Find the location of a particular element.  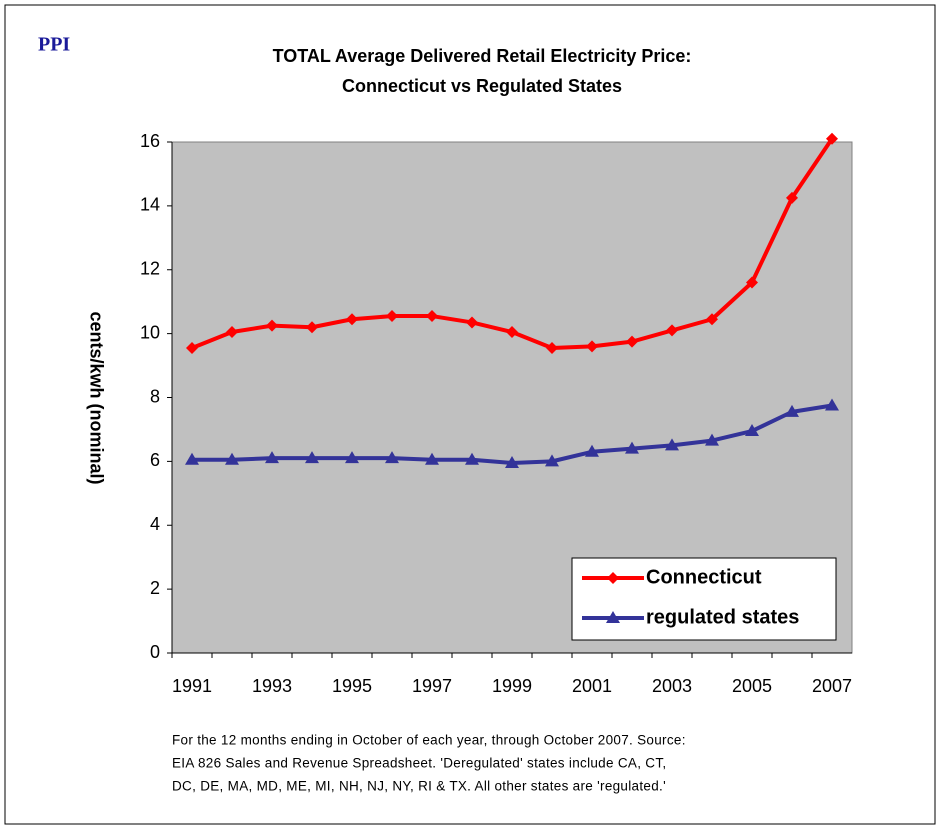

x-tick-label: 2003 is located at coordinates (672, 686).